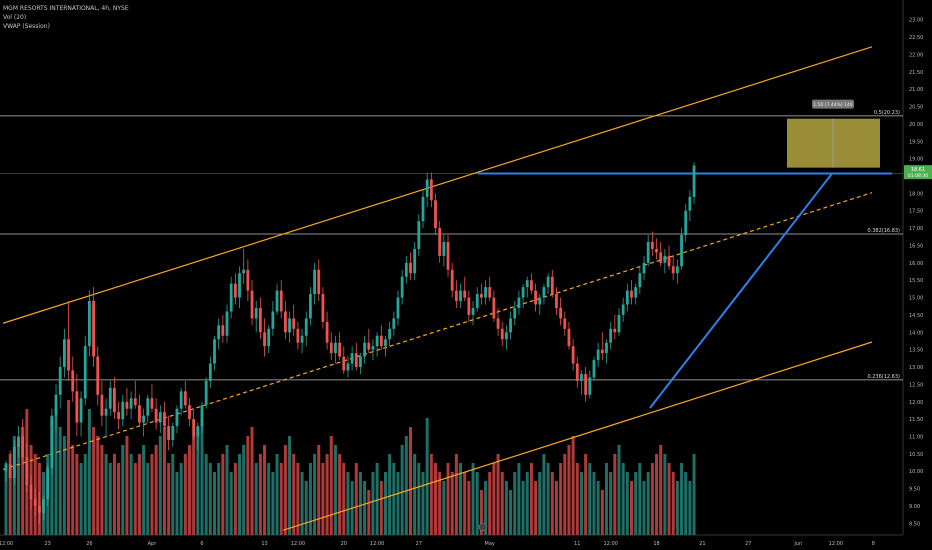 This screenshot has width=932, height=550. I want to click on price-tick-label: 17.00, so click(916, 229).